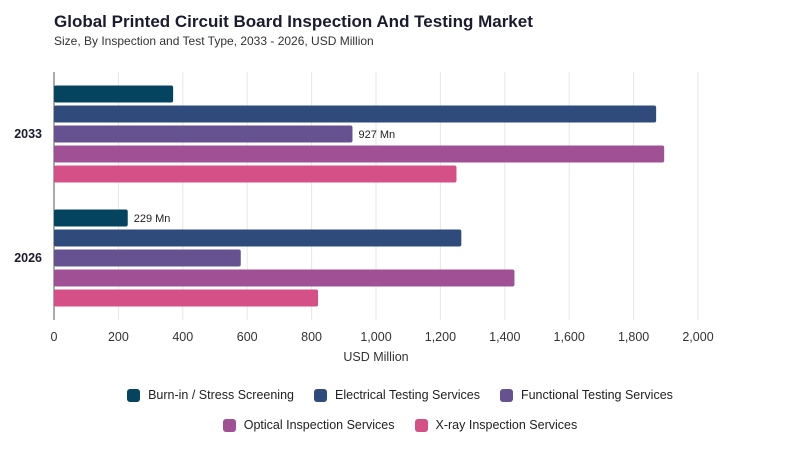  Describe the element at coordinates (375, 337) in the screenshot. I see `x-tick-label: 1,000` at that location.